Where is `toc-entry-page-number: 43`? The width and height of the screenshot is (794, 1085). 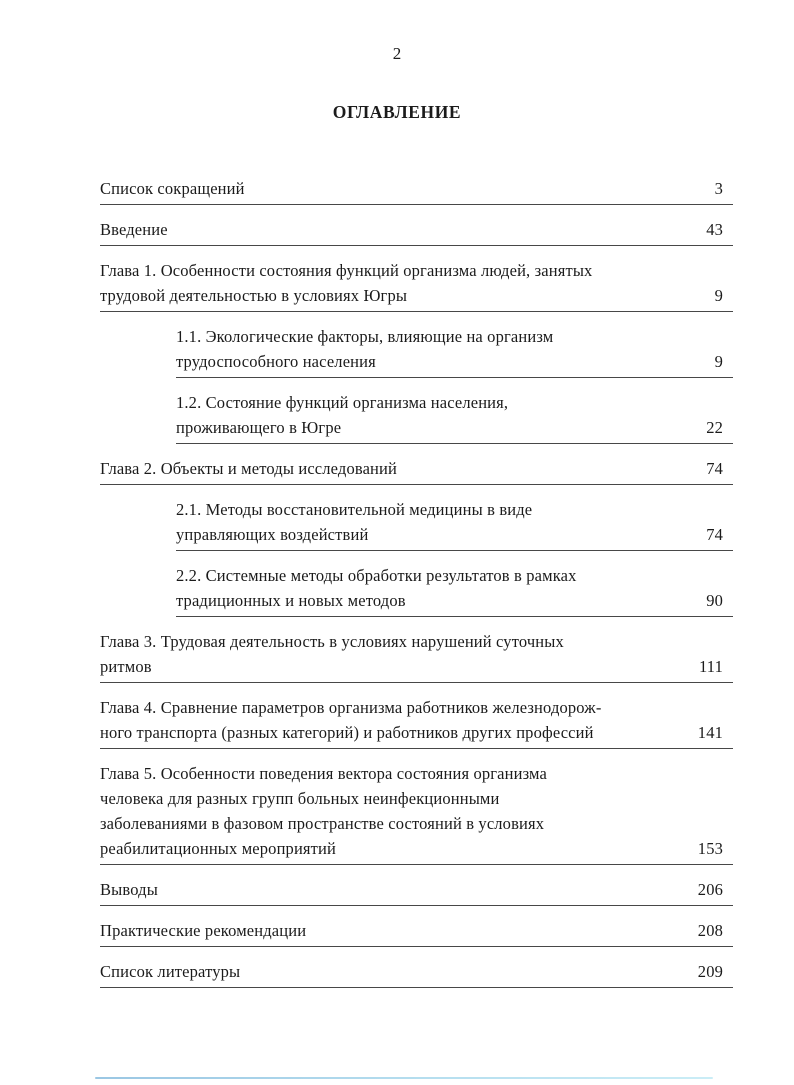 toc-entry-page-number: 43 is located at coordinates (714, 229).